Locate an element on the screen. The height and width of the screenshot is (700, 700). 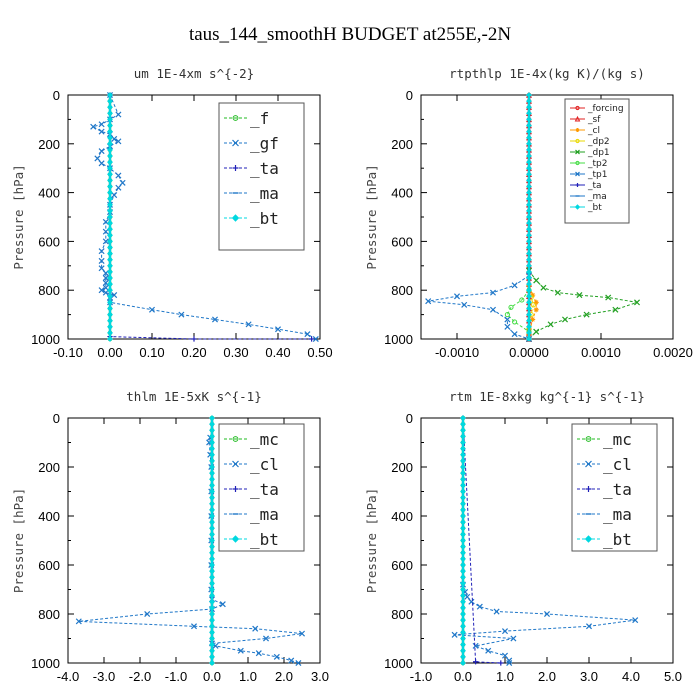
y-tick-label: 200 is located at coordinates (402, 467).